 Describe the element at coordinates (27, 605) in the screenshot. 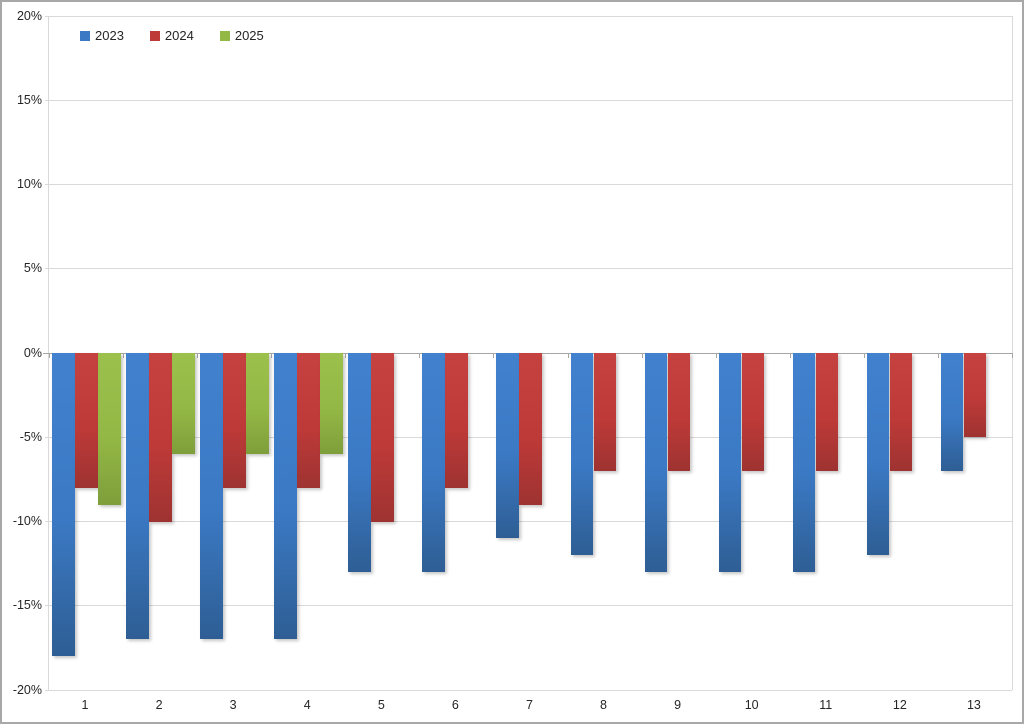

I see `y-tick-label--15%: -15%` at that location.